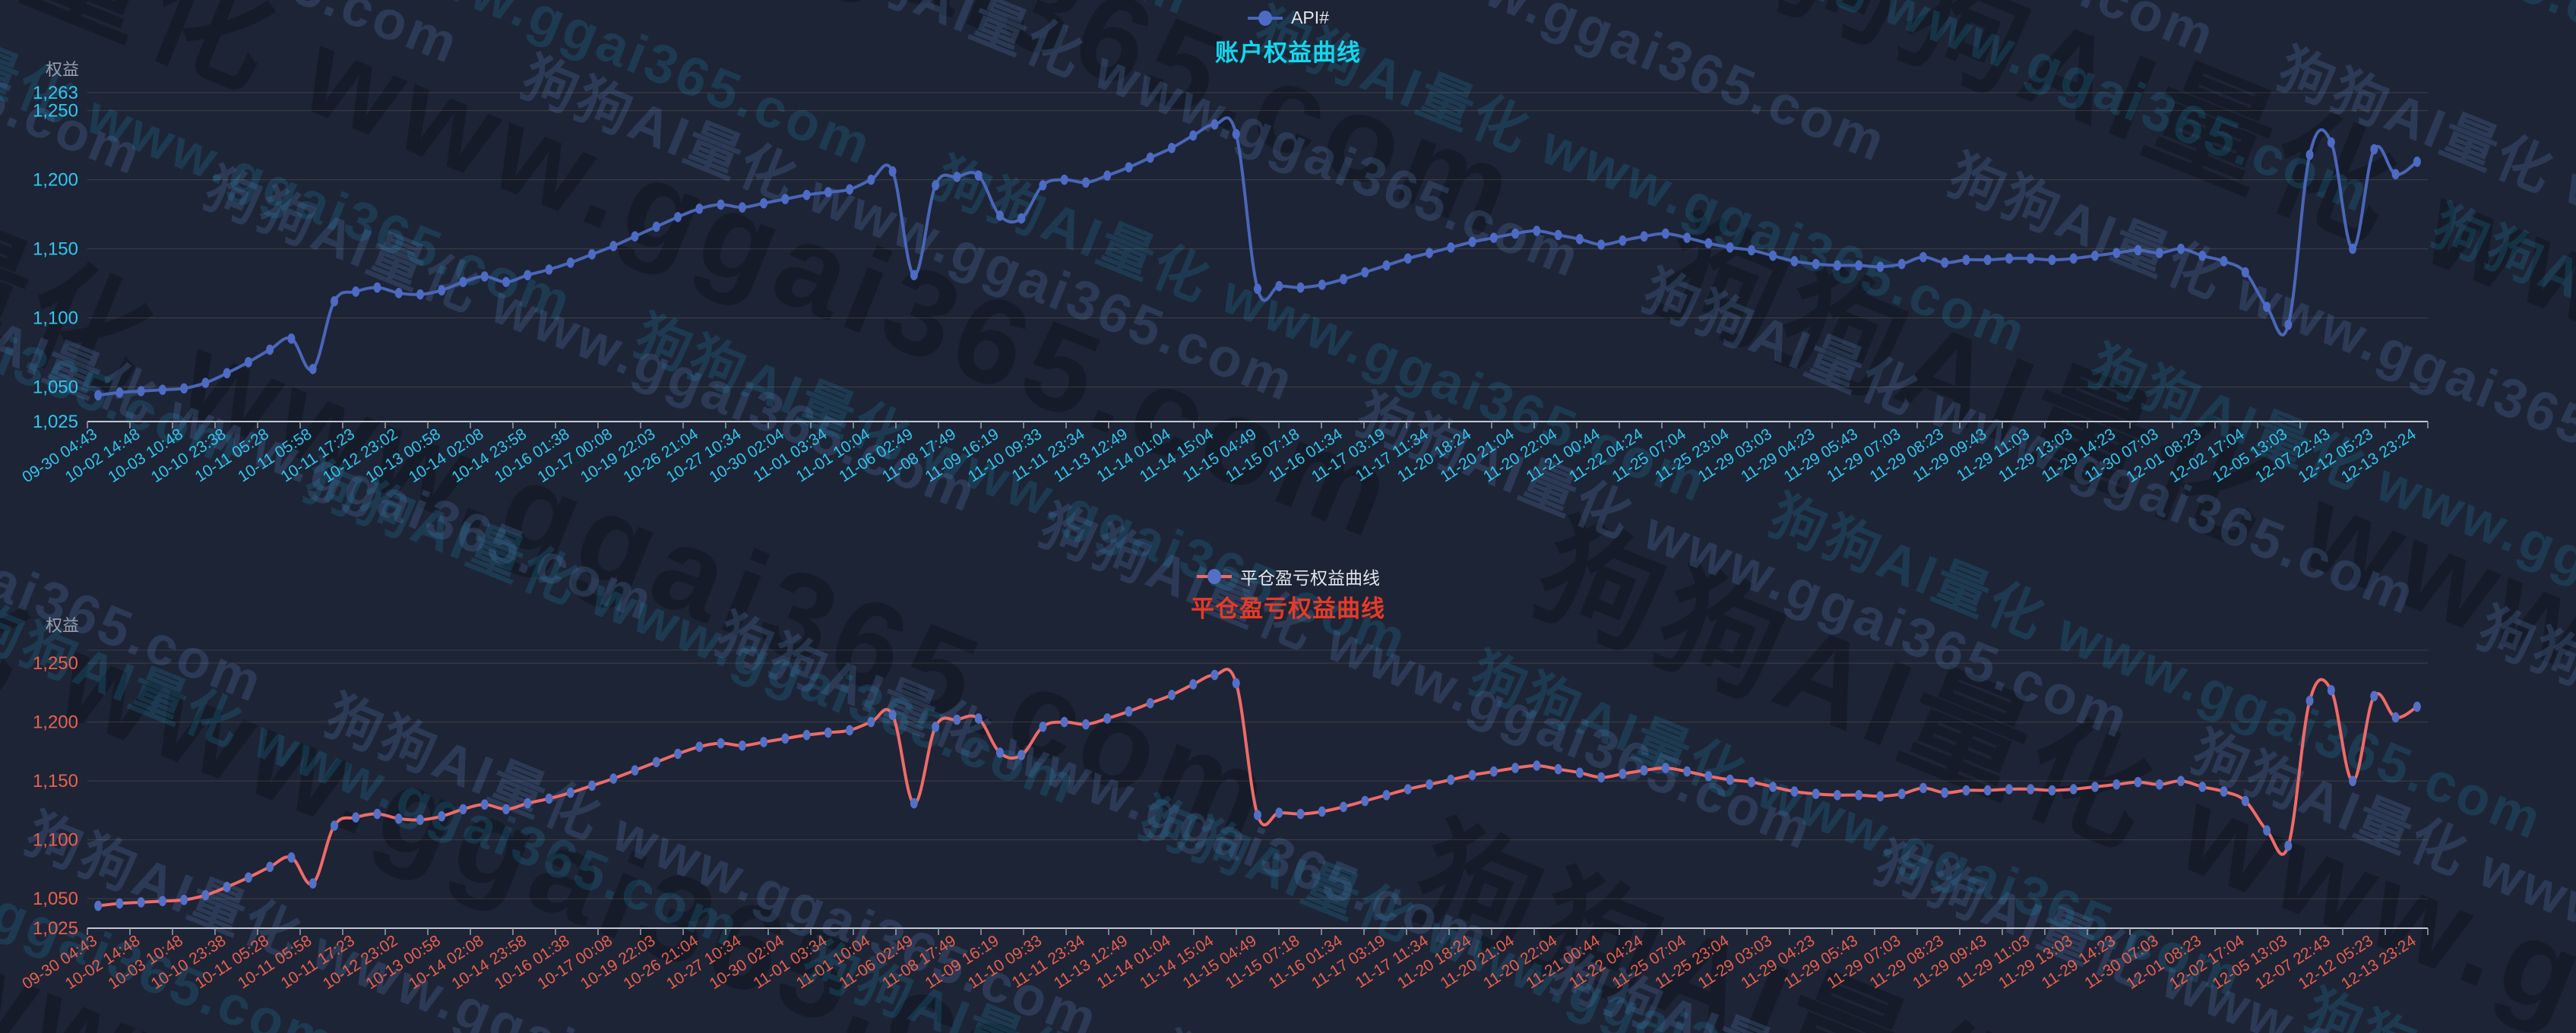  What do you see at coordinates (63, 625) in the screenshot?
I see `closed-pnl-y-axis-name: 权益` at bounding box center [63, 625].